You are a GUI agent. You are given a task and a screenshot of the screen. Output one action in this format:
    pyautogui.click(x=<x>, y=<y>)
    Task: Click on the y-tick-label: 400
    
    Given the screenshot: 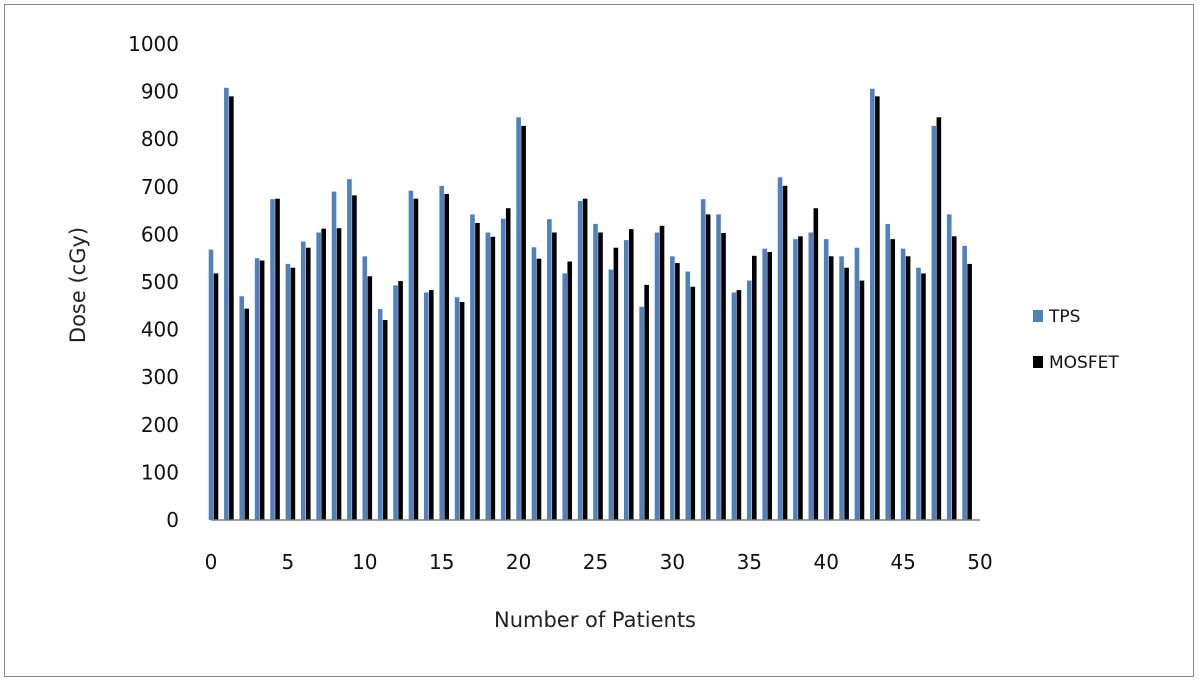 What is the action you would take?
    pyautogui.click(x=160, y=330)
    